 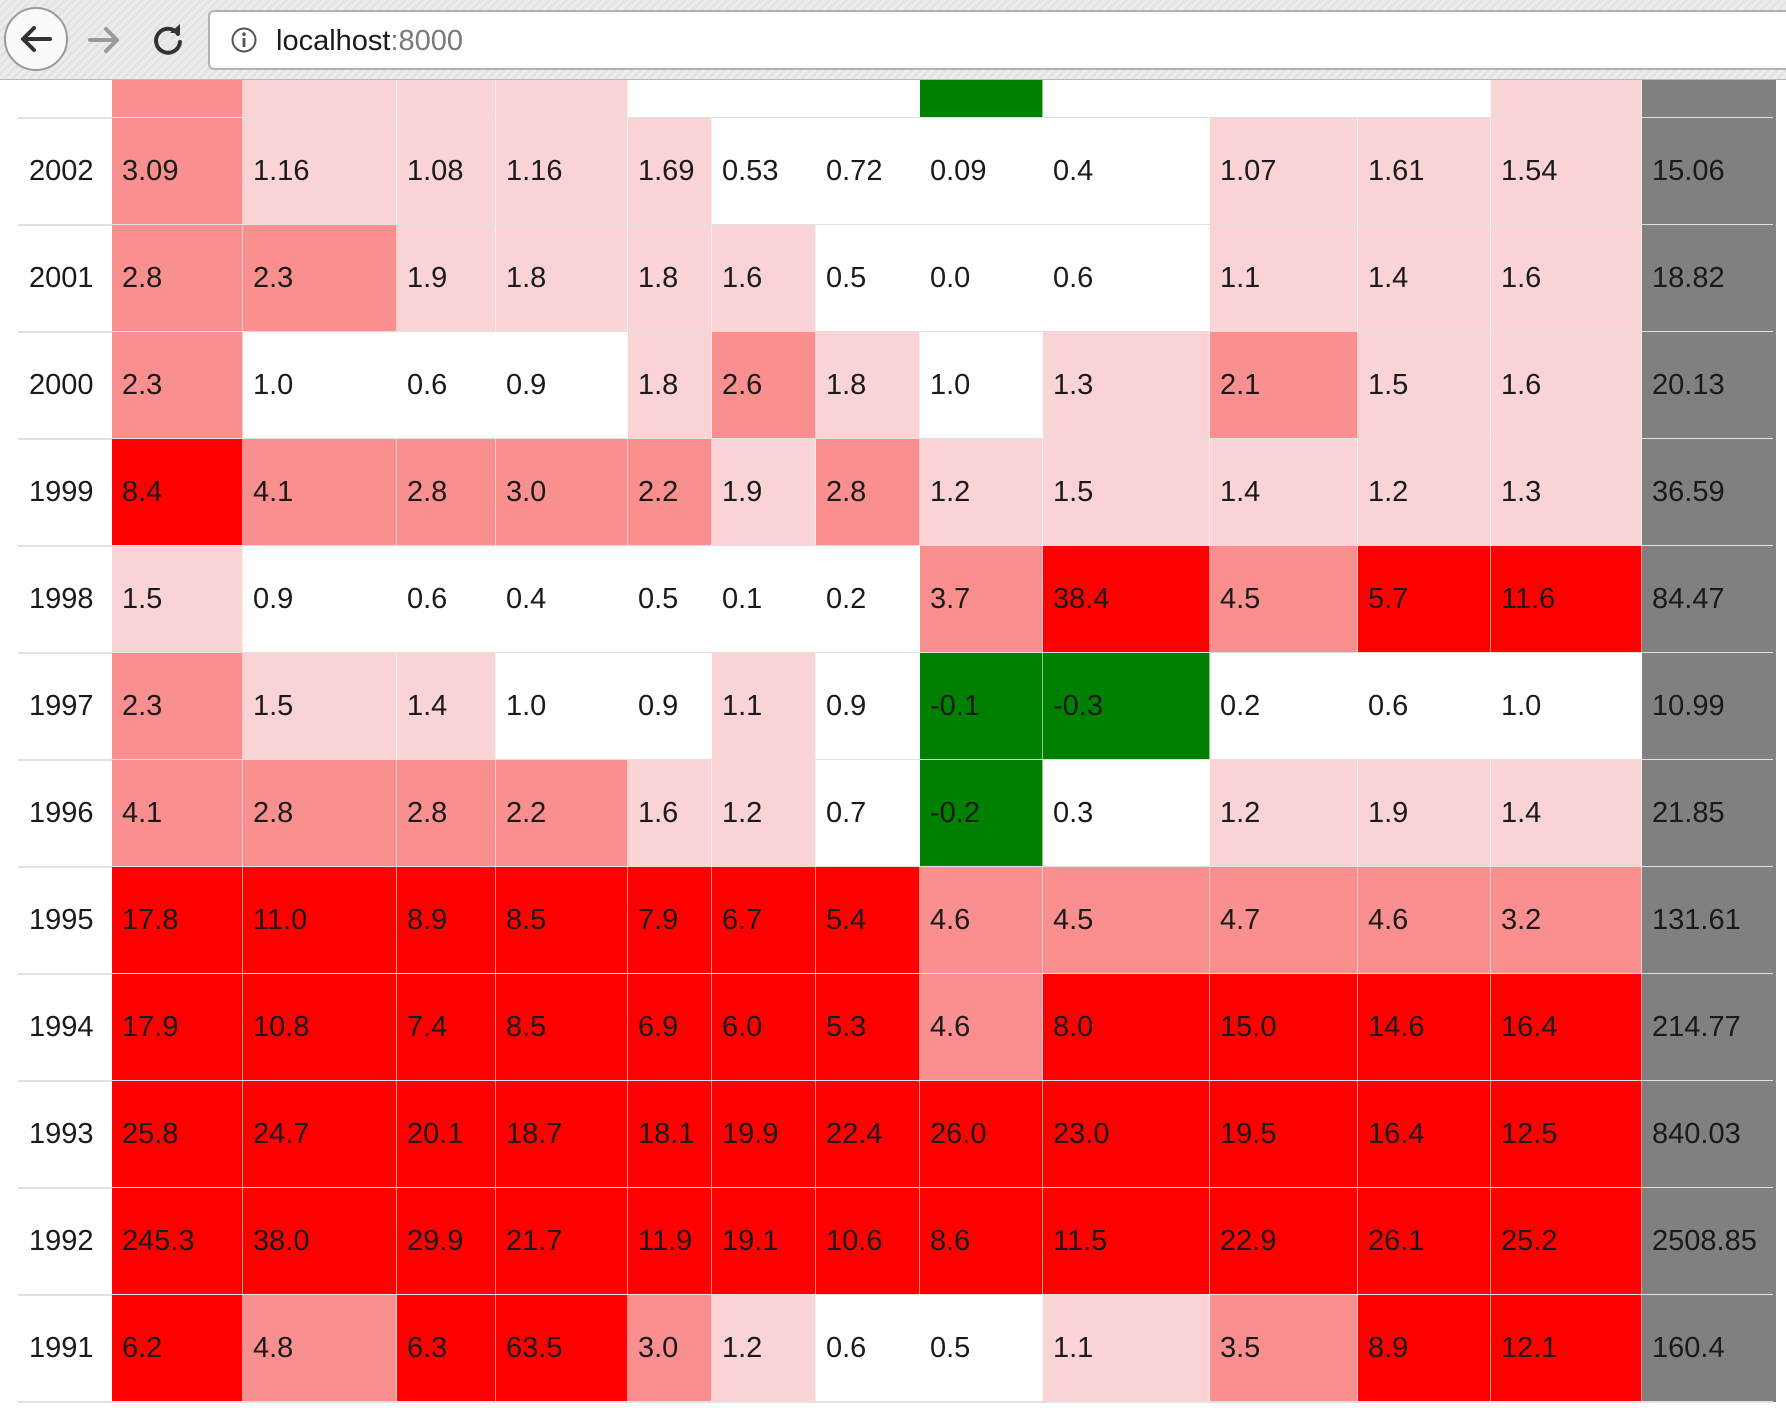 What do you see at coordinates (1566, 1241) in the screenshot?
I see `heatmap-cell: 25.2` at bounding box center [1566, 1241].